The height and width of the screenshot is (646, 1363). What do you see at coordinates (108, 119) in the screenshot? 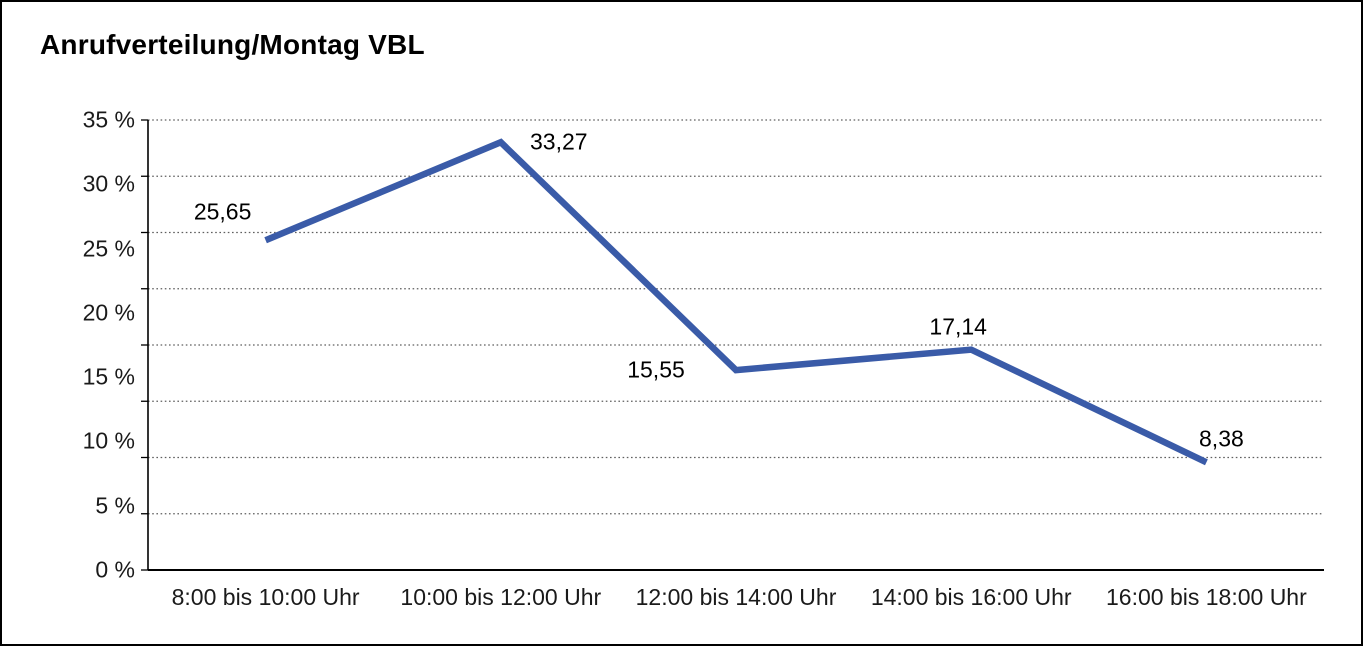
I see `y-axis-tick-label: 35 %` at bounding box center [108, 119].